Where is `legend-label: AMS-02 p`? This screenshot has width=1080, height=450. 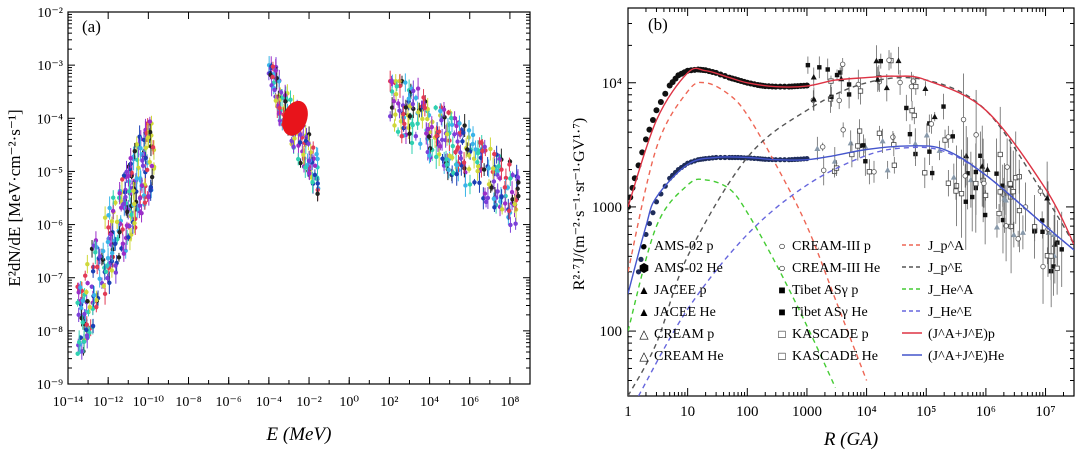
legend-label: AMS-02 p is located at coordinates (684, 246).